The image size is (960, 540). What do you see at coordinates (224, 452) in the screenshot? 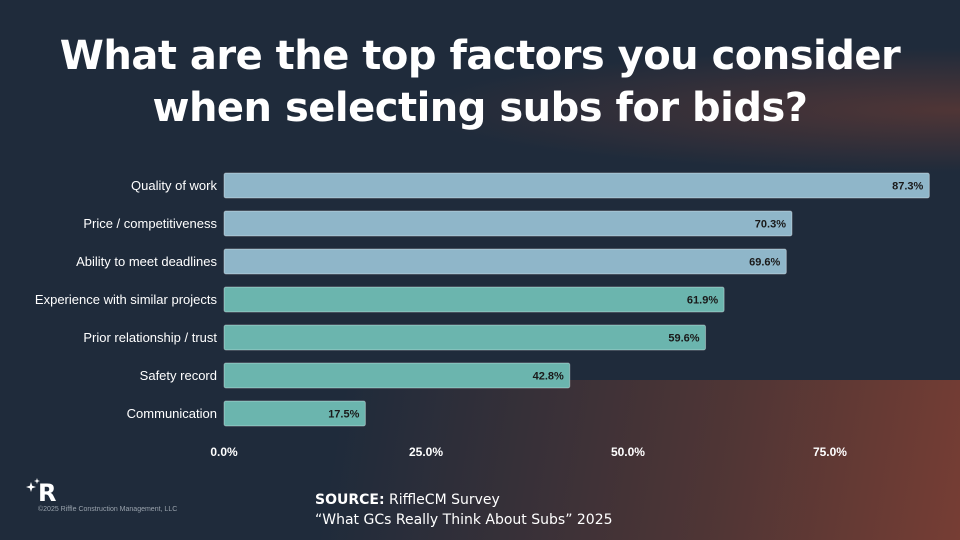
I see `x-tick-label: 0.0%` at bounding box center [224, 452].